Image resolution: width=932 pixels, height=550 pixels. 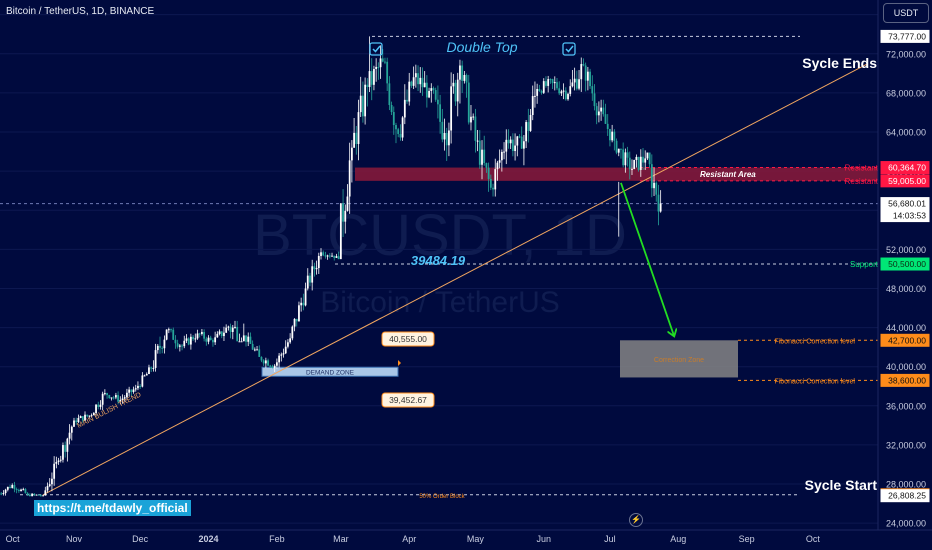 What do you see at coordinates (678, 539) in the screenshot?
I see `x-tick-label: Aug` at bounding box center [678, 539].